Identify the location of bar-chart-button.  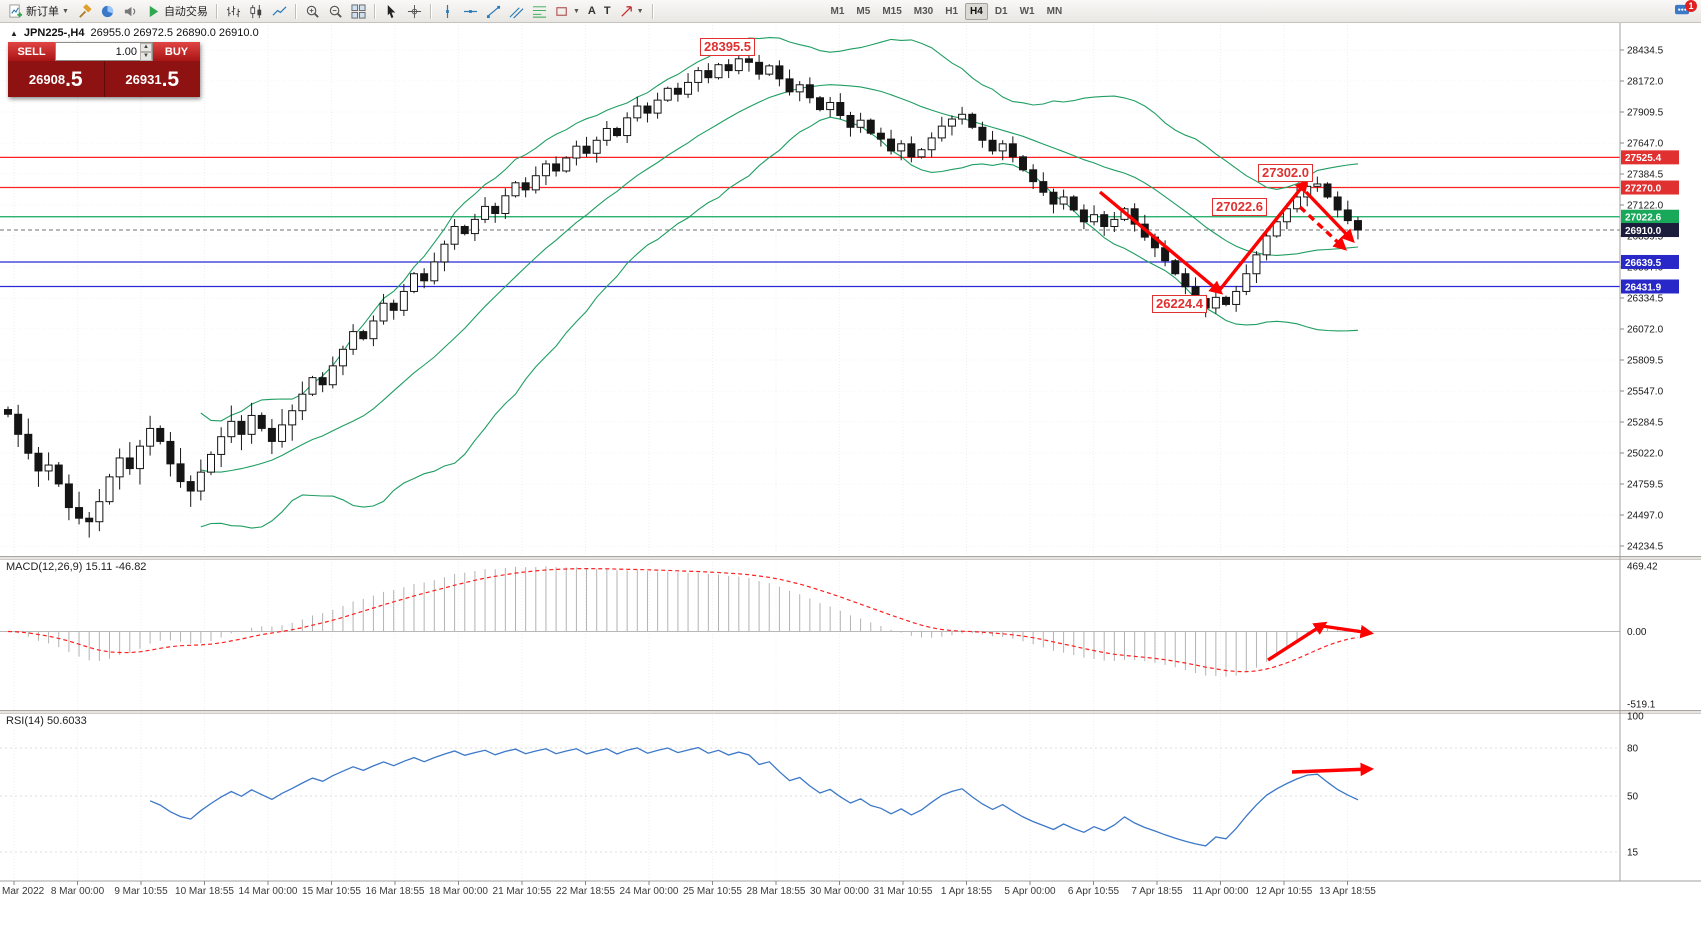
(233, 11).